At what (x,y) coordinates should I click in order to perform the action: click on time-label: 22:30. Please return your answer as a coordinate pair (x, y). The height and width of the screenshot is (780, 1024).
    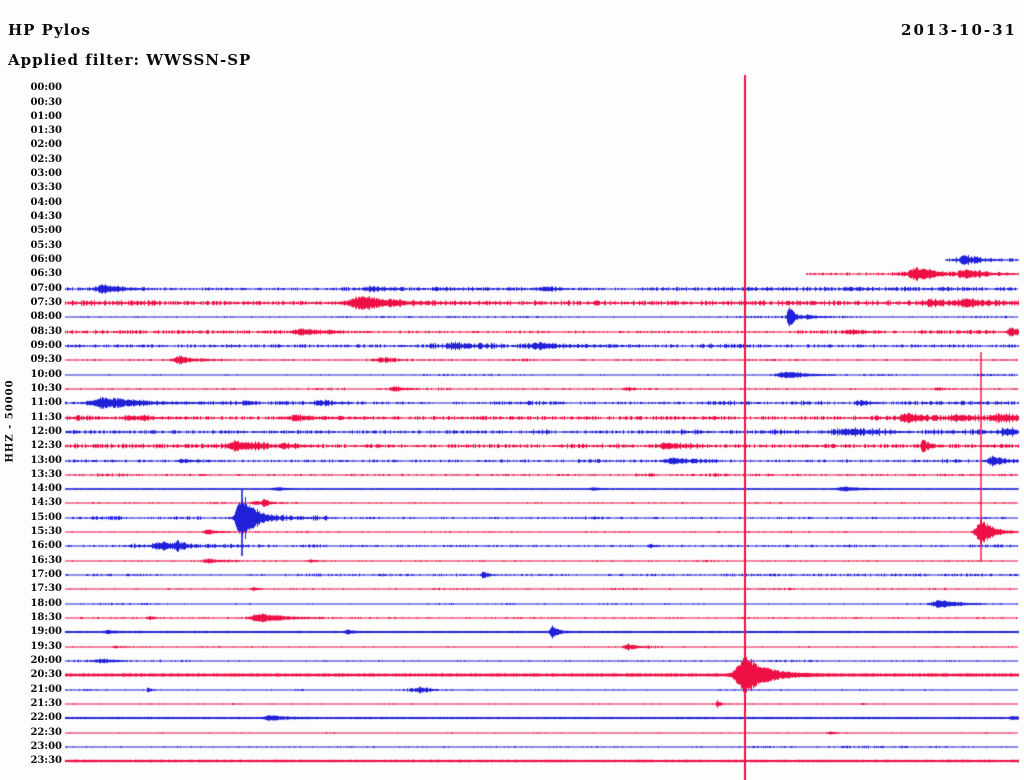
    Looking at the image, I should click on (46, 732).